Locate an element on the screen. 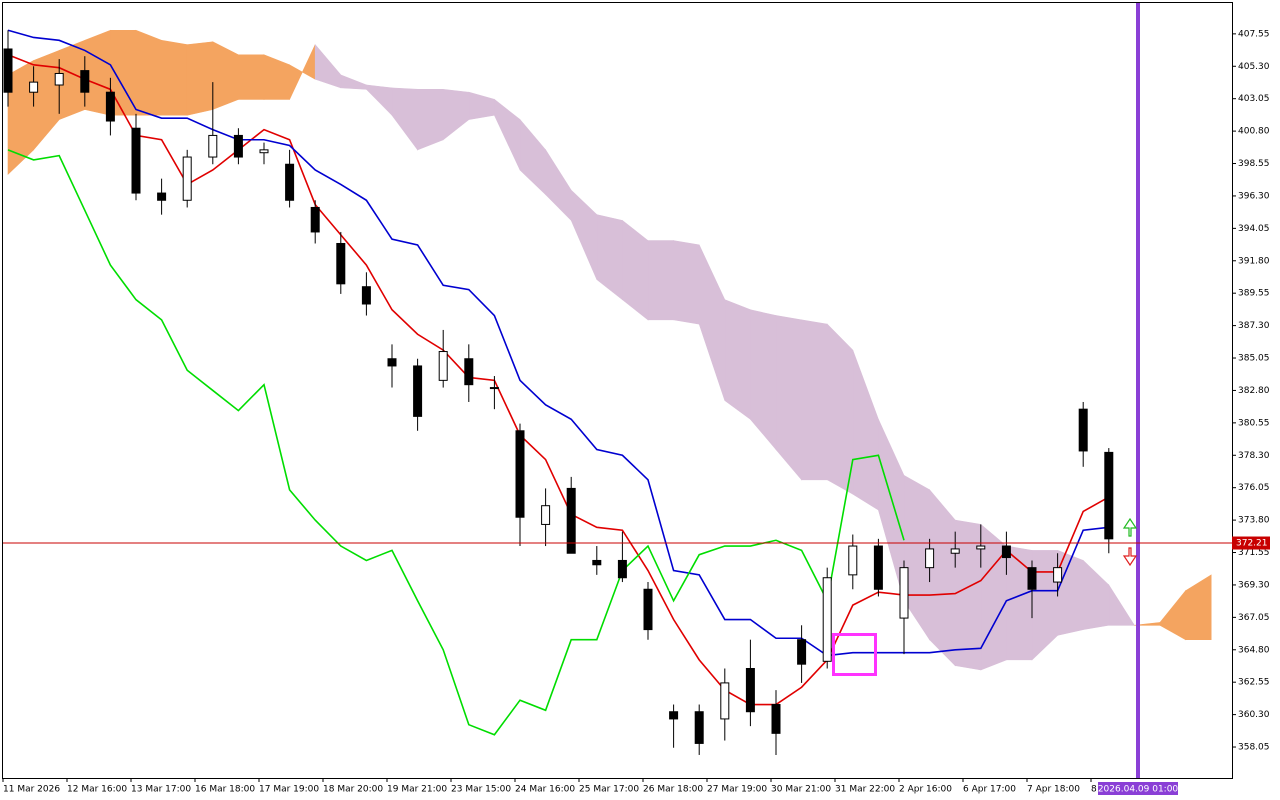 This screenshot has width=1280, height=800. y-tick-label: 407.55 is located at coordinates (1254, 34).